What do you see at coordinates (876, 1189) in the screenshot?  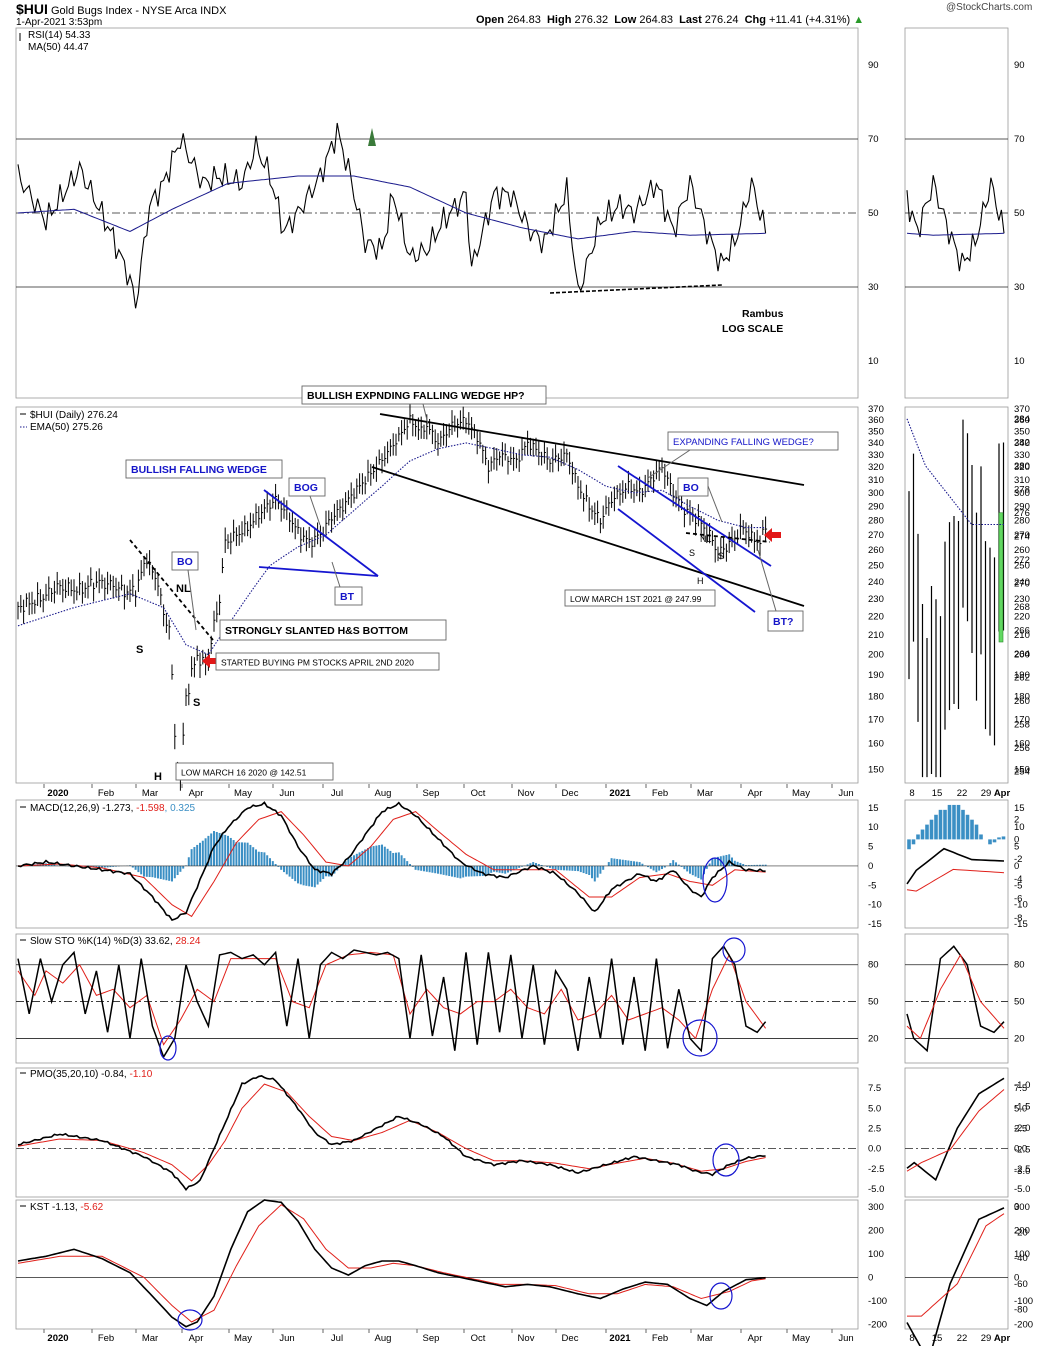 I see `pmo-tick-label: -5.0` at bounding box center [876, 1189].